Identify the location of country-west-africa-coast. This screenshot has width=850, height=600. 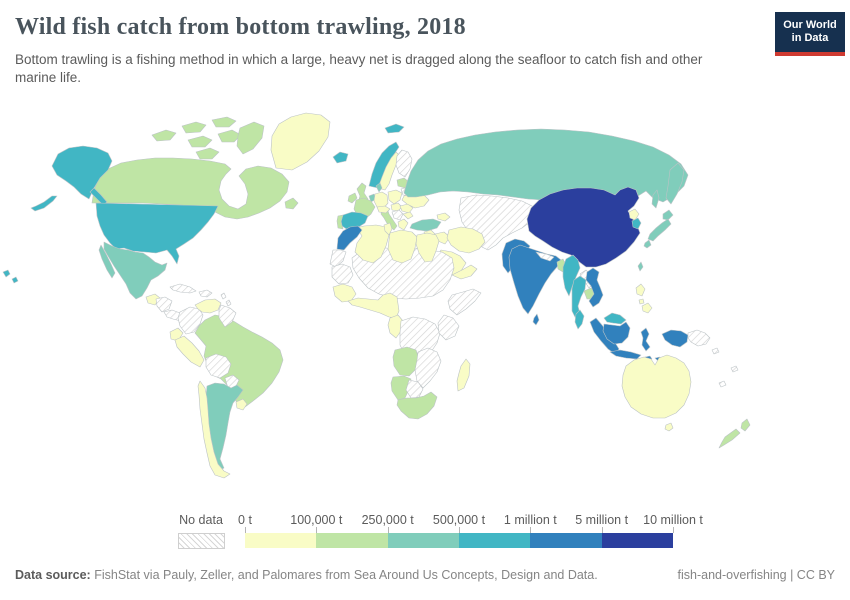
(373, 305).